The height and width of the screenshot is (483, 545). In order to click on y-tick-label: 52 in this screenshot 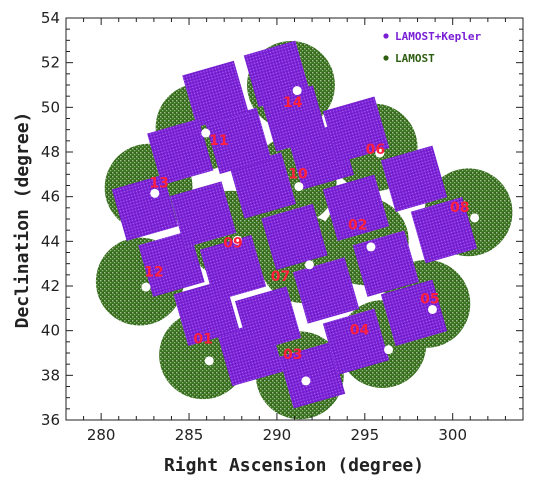, I will do `click(50, 63)`.